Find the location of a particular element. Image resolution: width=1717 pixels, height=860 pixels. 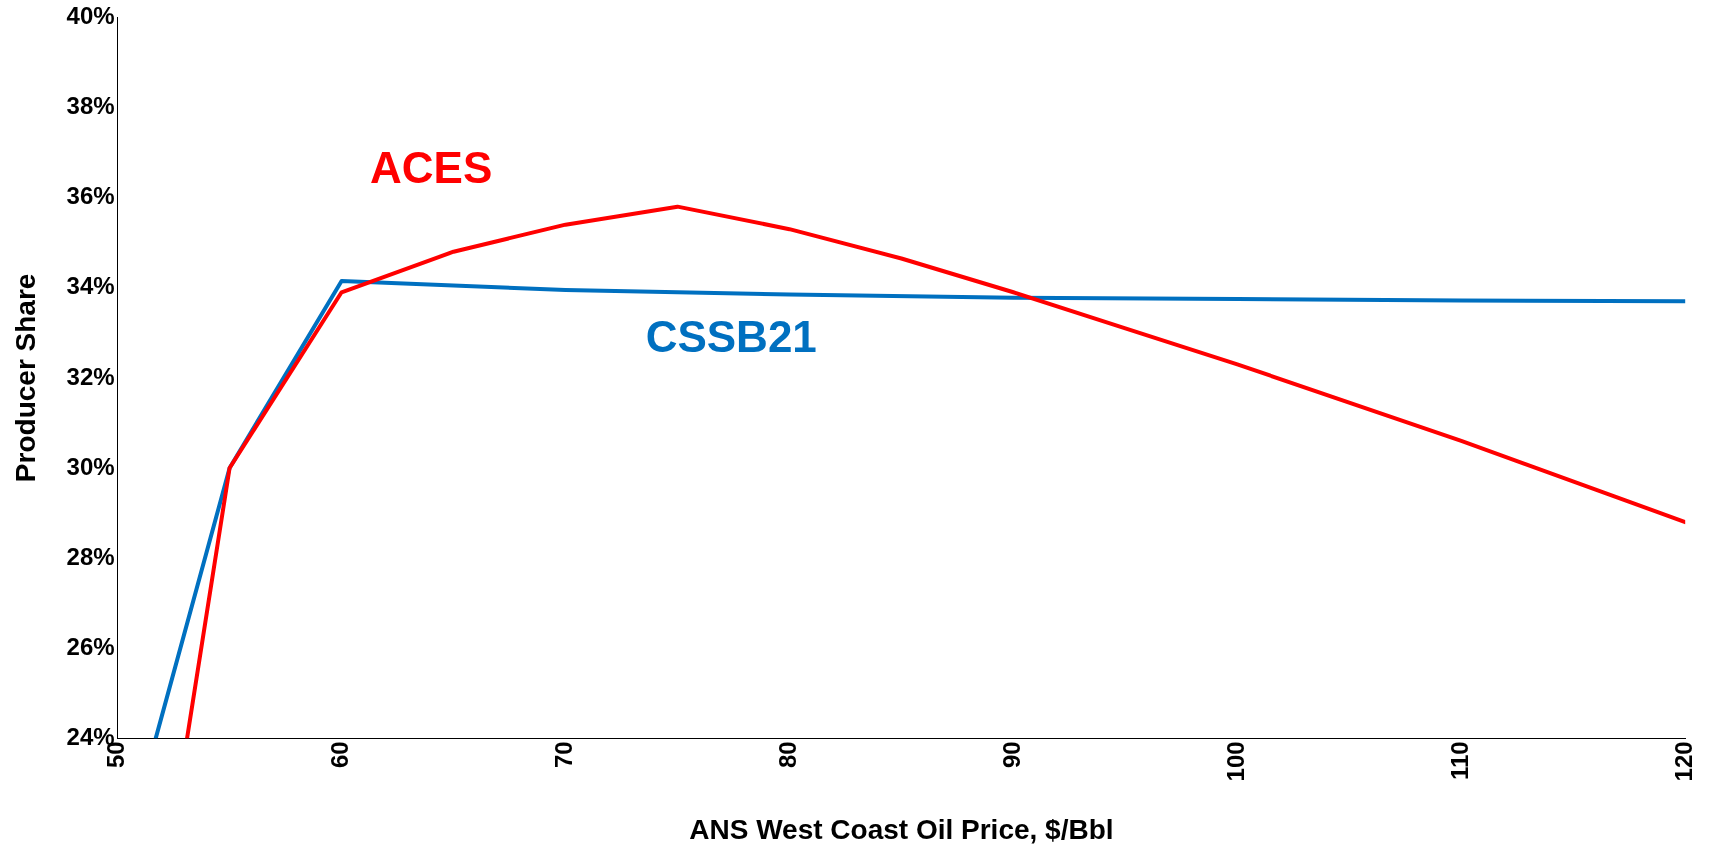

y-axis-title: Producer Share is located at coordinates (25, 378).